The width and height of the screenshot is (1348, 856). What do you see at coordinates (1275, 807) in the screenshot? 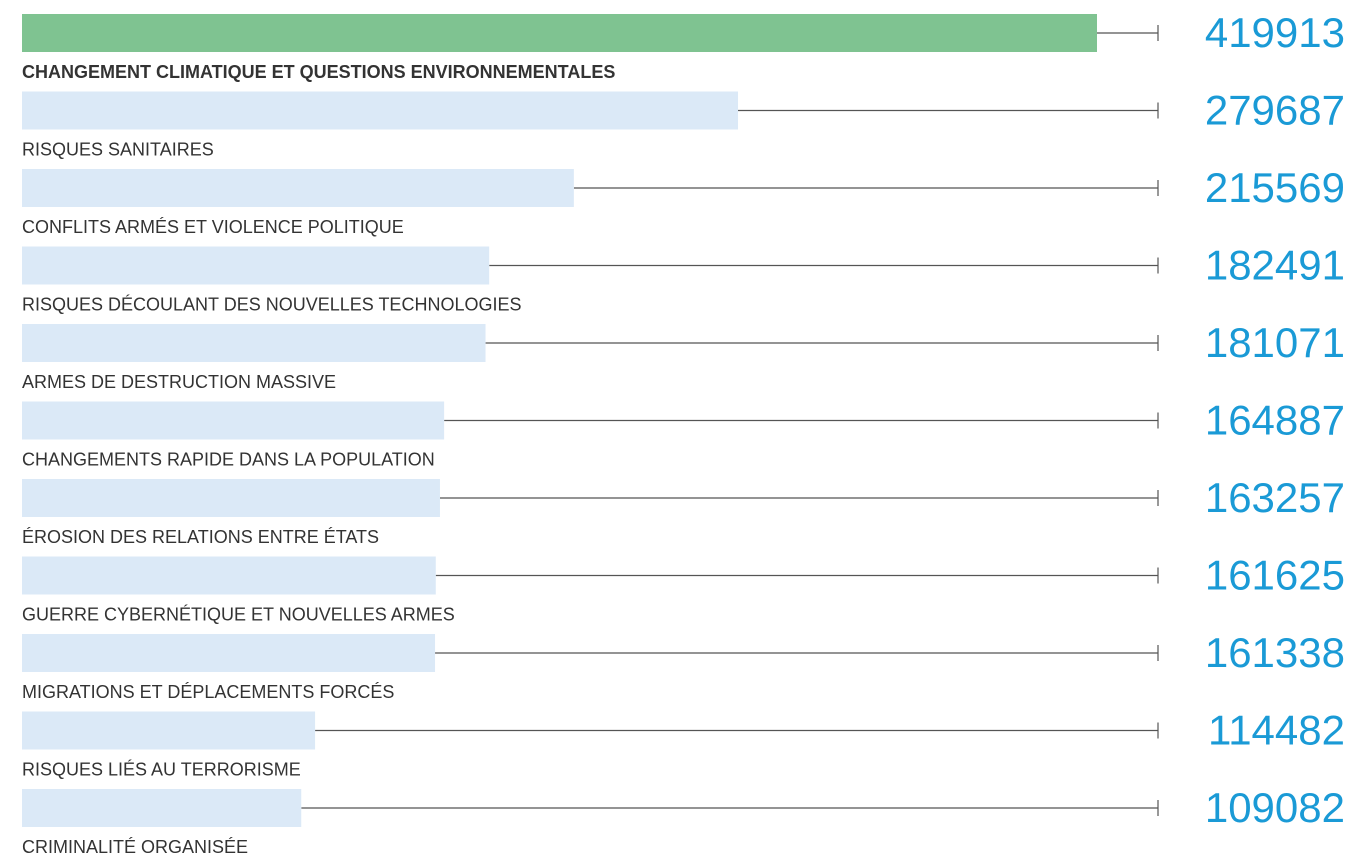
I see `value-label: 109082` at bounding box center [1275, 807].